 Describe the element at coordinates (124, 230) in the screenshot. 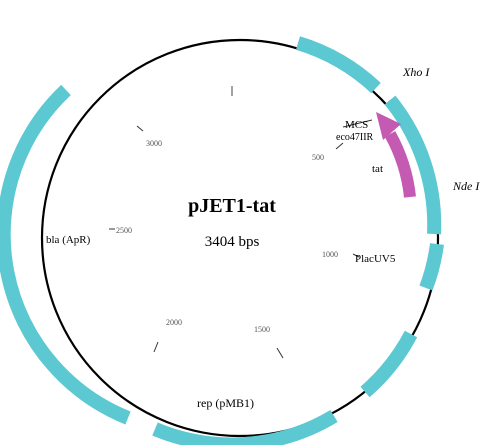

I see `tick-label-2500: 2500` at that location.